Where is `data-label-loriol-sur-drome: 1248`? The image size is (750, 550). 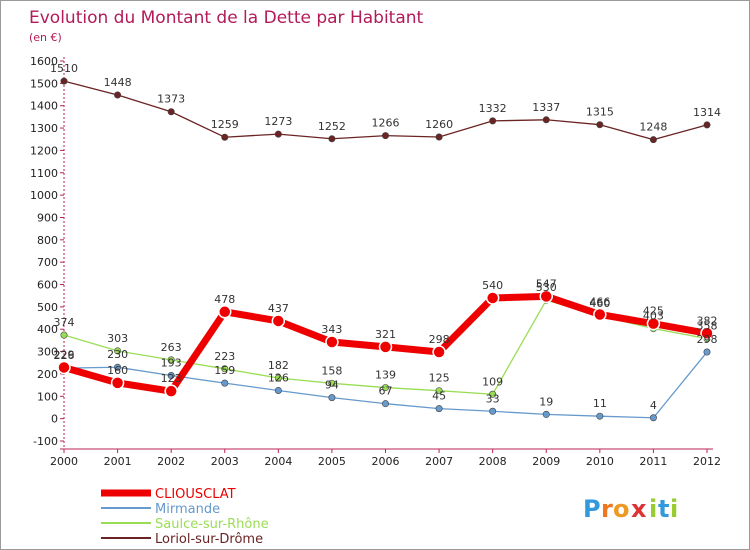
data-label-loriol-sur-drome: 1248 is located at coordinates (653, 127).